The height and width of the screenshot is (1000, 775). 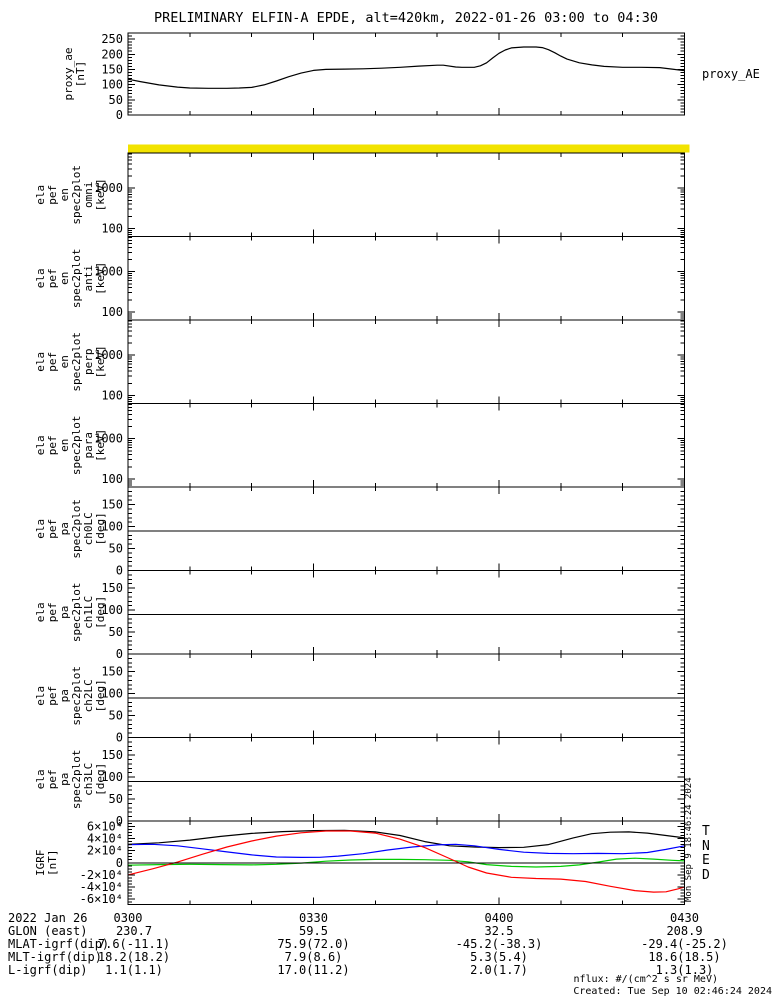 What do you see at coordinates (406, 861) in the screenshot?
I see `igrf-trace-D` at bounding box center [406, 861].